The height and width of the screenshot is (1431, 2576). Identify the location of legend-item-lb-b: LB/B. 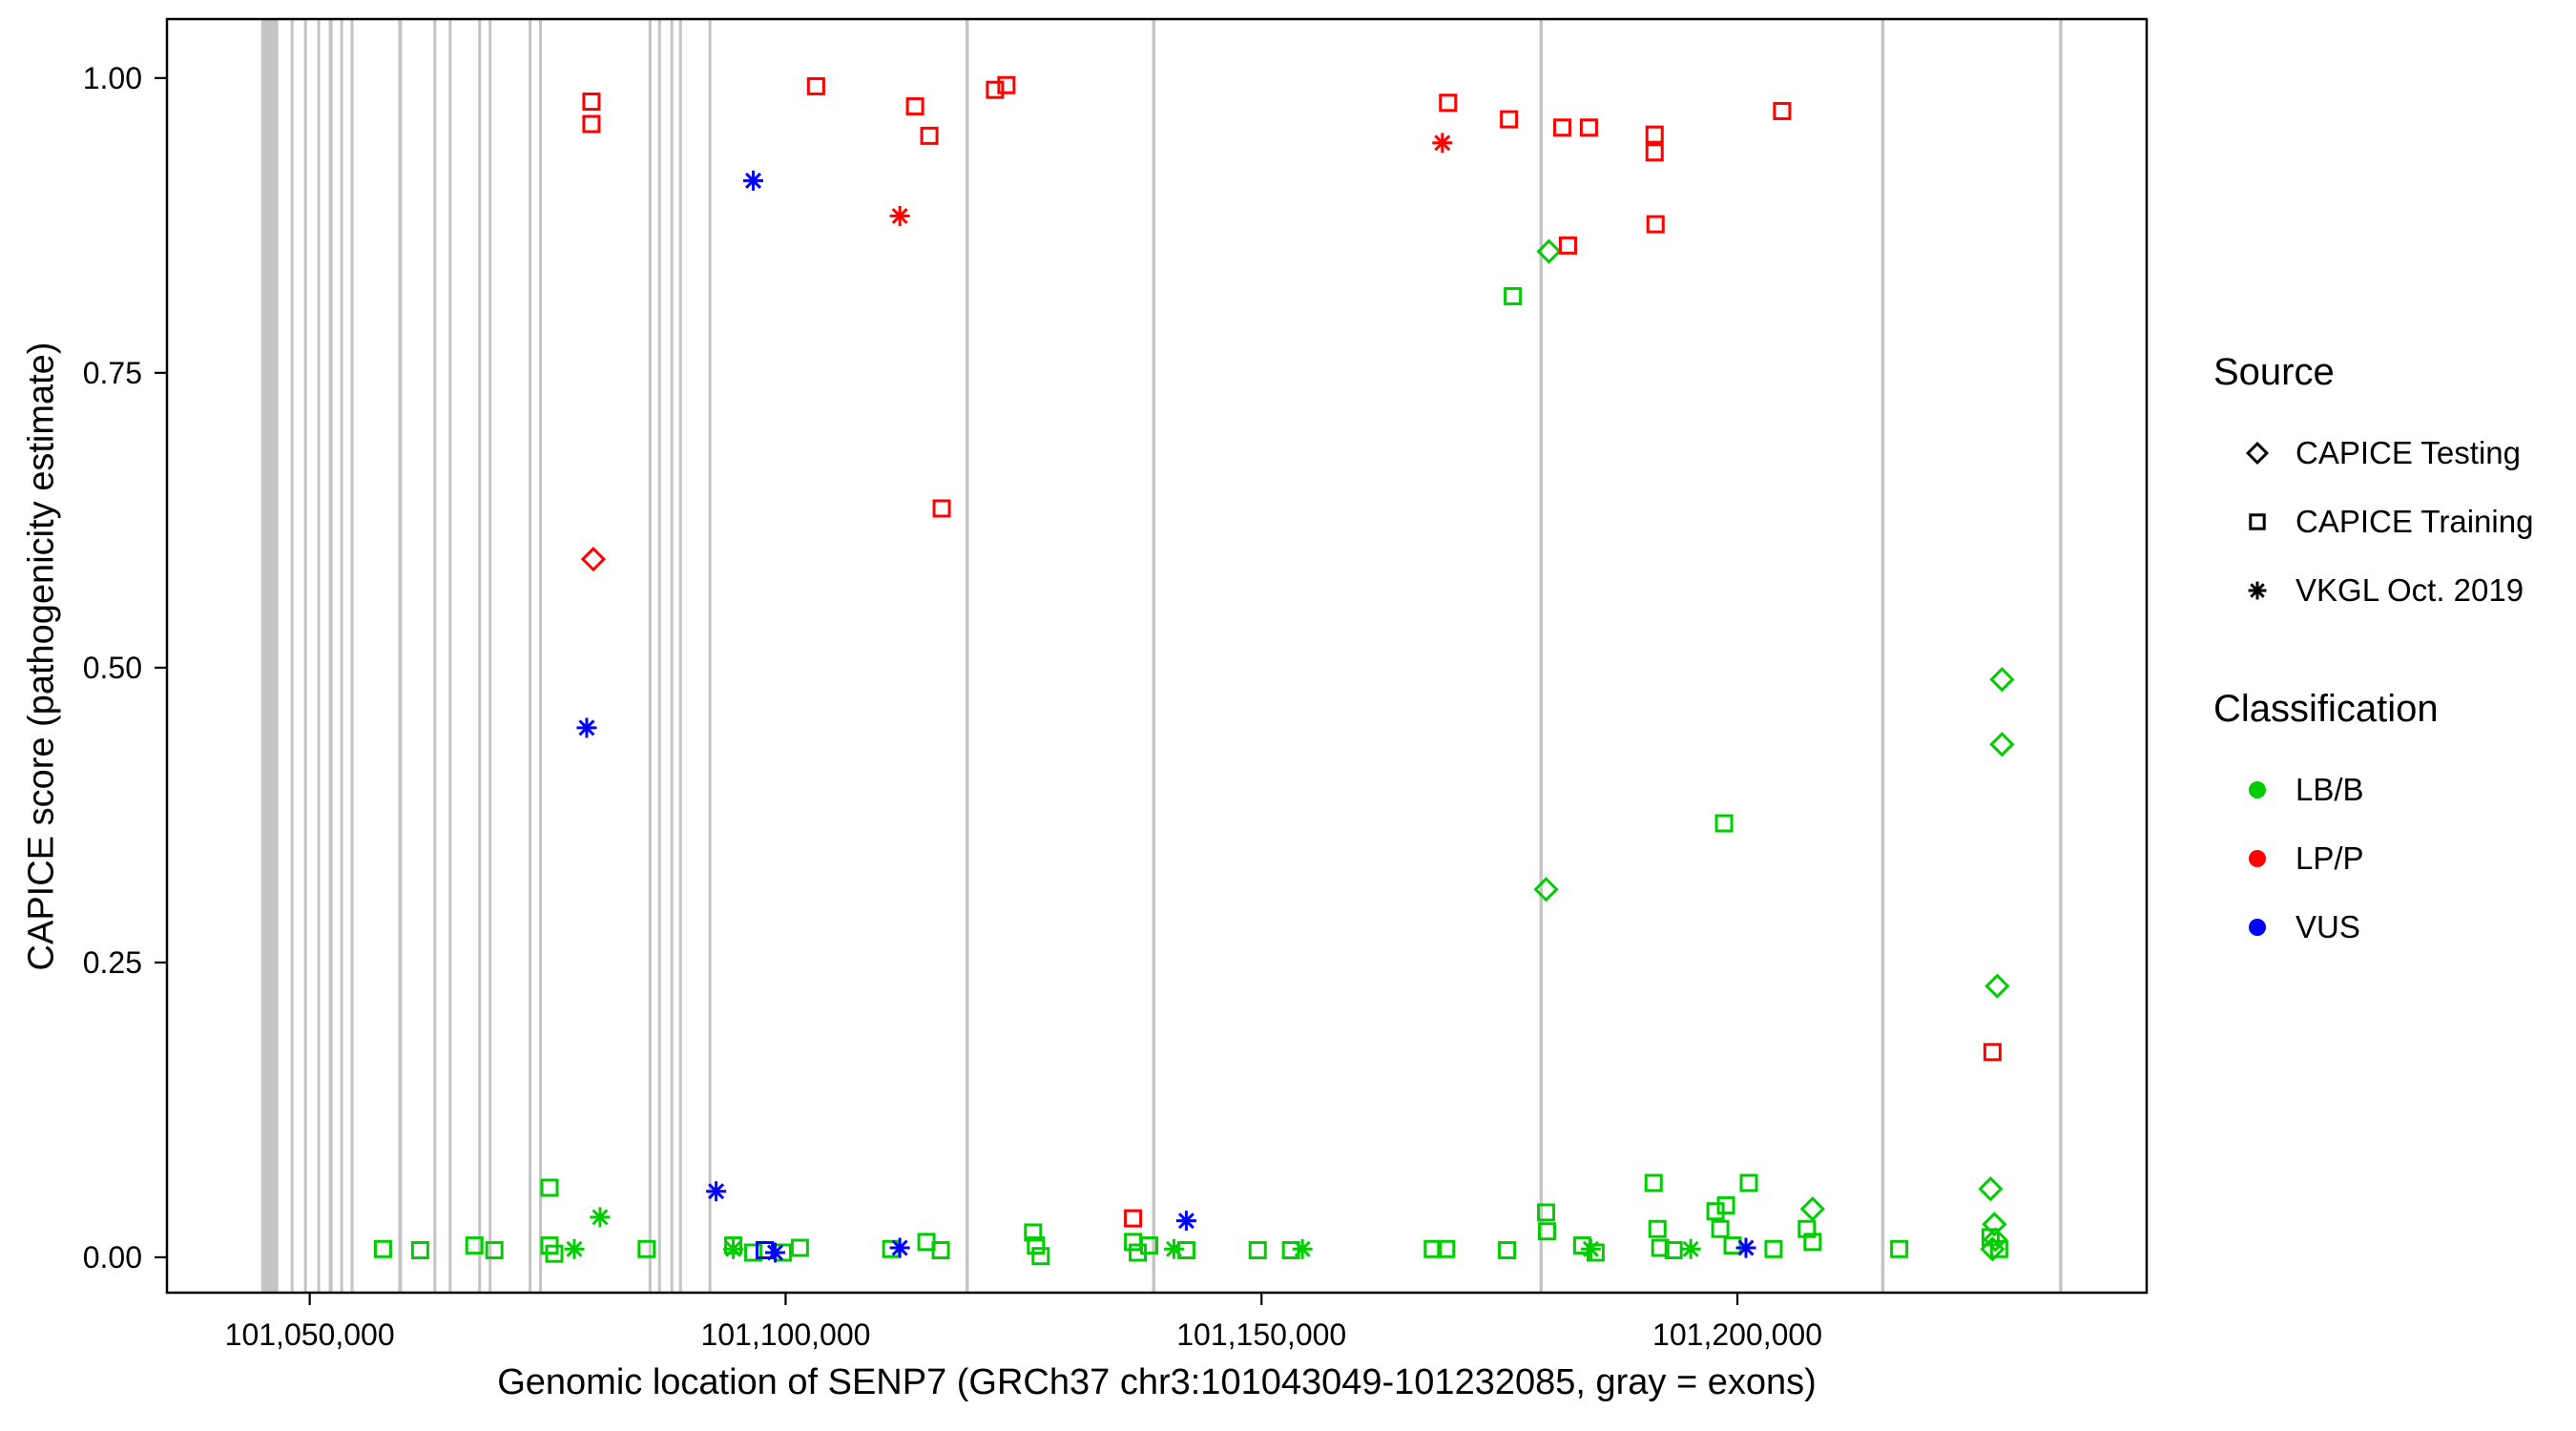
(2389, 790).